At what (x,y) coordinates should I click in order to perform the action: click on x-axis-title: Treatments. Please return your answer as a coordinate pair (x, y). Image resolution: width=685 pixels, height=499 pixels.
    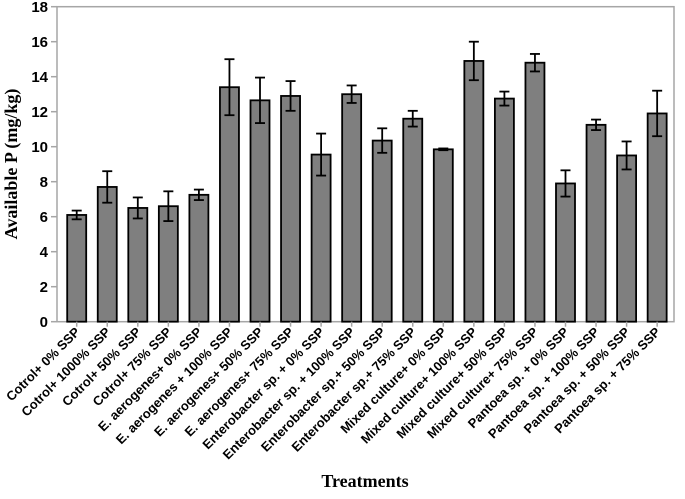
    Looking at the image, I should click on (364, 481).